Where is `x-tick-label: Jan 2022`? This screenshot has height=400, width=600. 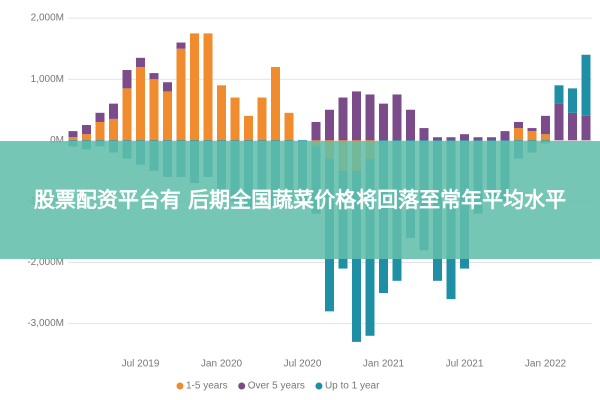 x-tick-label: Jan 2022 is located at coordinates (546, 364).